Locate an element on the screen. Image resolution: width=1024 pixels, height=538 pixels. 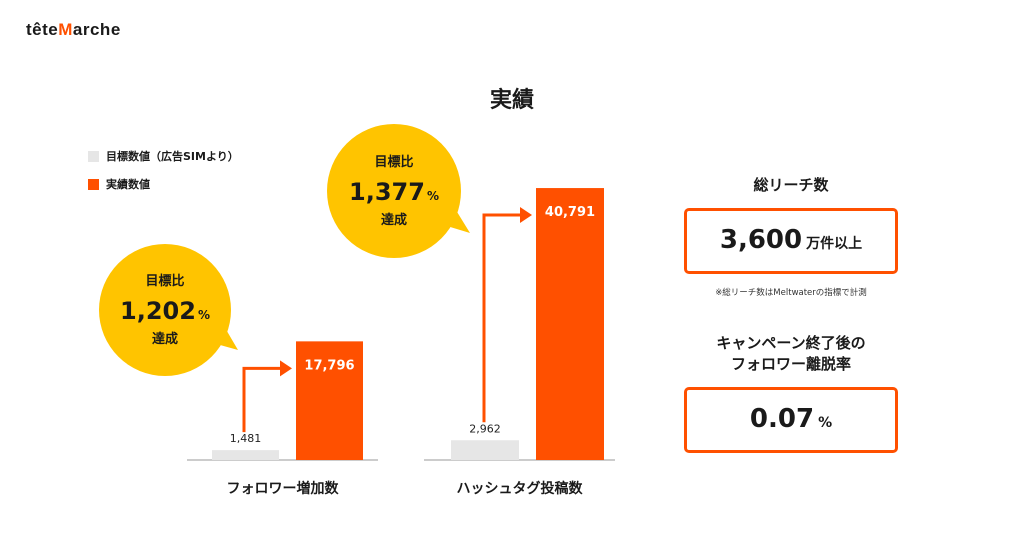
unfollow-panel: キャンペーン終了後の フォロワー離脱率 0.07 % is located at coordinates (791, 393).